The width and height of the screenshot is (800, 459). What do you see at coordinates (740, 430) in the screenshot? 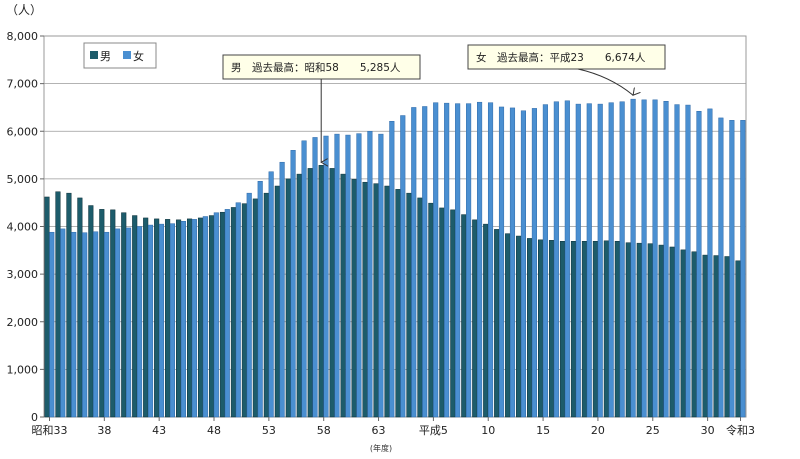
I see `x-tick-label: 令和3` at bounding box center [740, 430].